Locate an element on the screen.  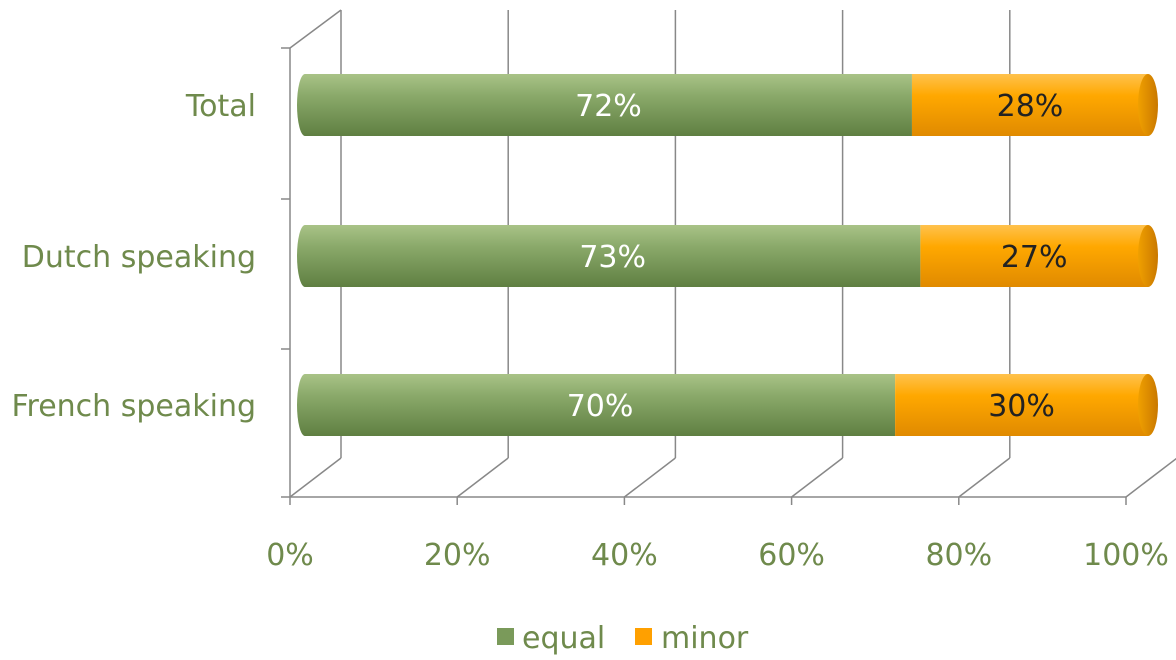
data-label-minor: 27% is located at coordinates (1034, 257).